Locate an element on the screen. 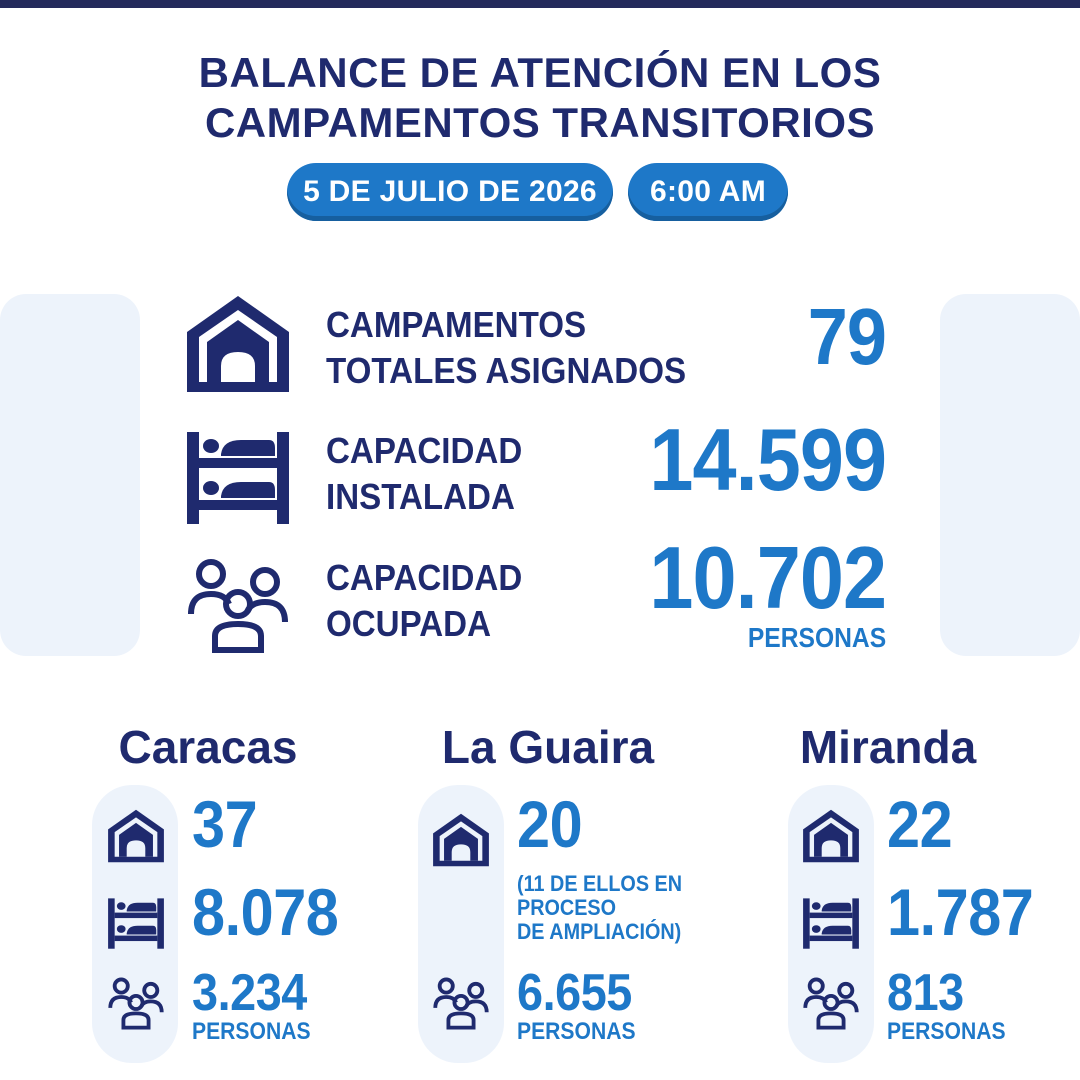 Image resolution: width=1080 pixels, height=1080 pixels. time-badge: 6:00 AM is located at coordinates (708, 192).